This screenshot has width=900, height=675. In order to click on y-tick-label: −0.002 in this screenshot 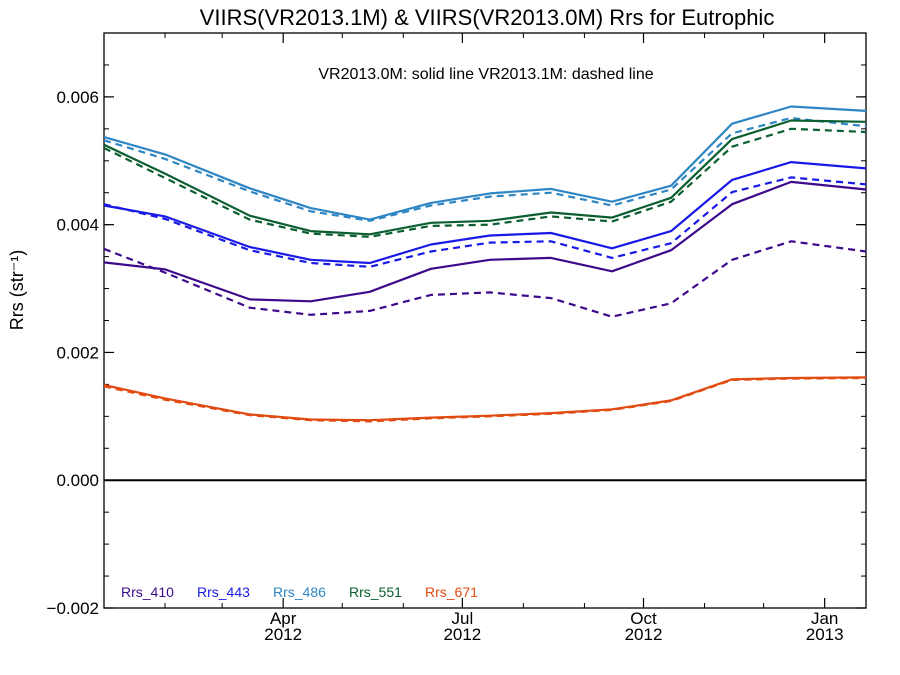, I will do `click(73, 608)`.